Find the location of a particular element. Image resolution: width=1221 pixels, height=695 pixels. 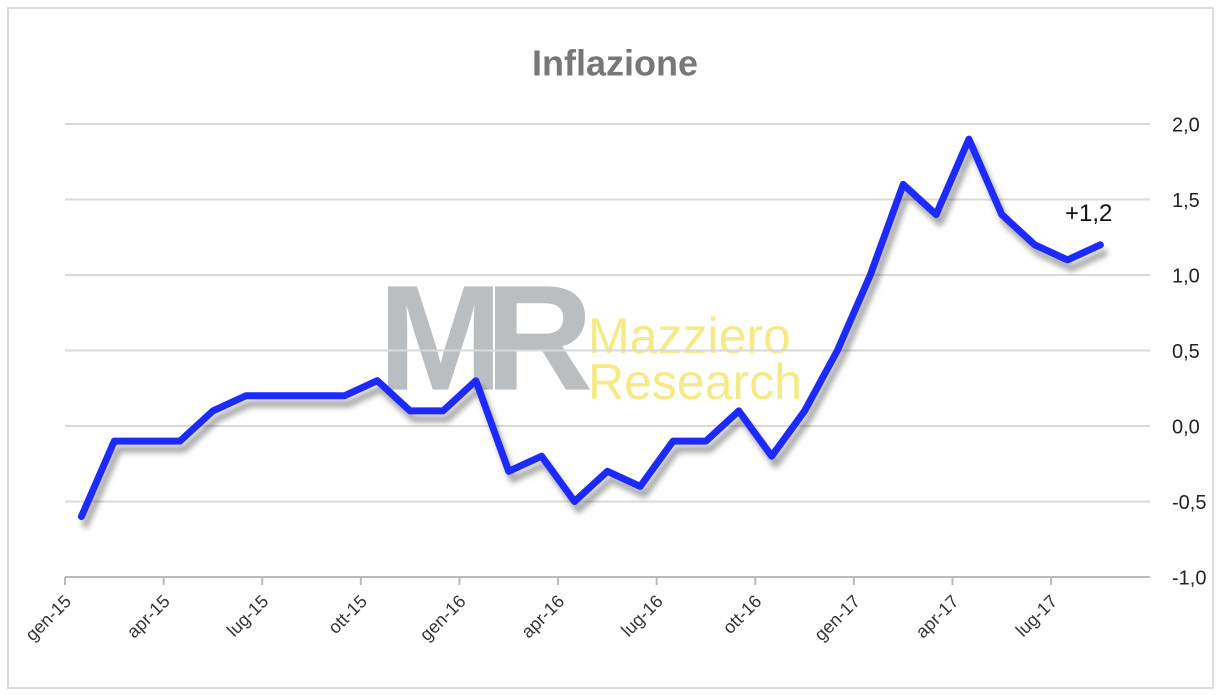

y-tick-label: -1,0 is located at coordinates (1189, 578).